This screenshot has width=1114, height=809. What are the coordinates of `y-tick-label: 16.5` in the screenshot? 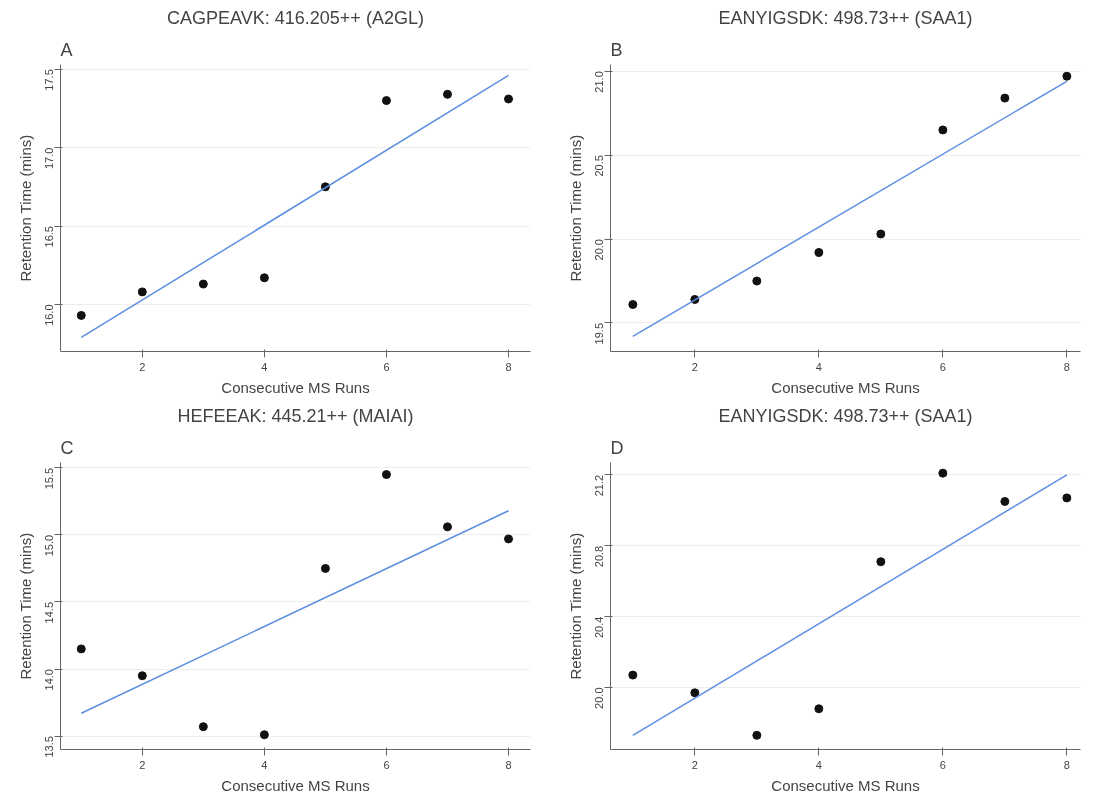 It's located at (49, 237).